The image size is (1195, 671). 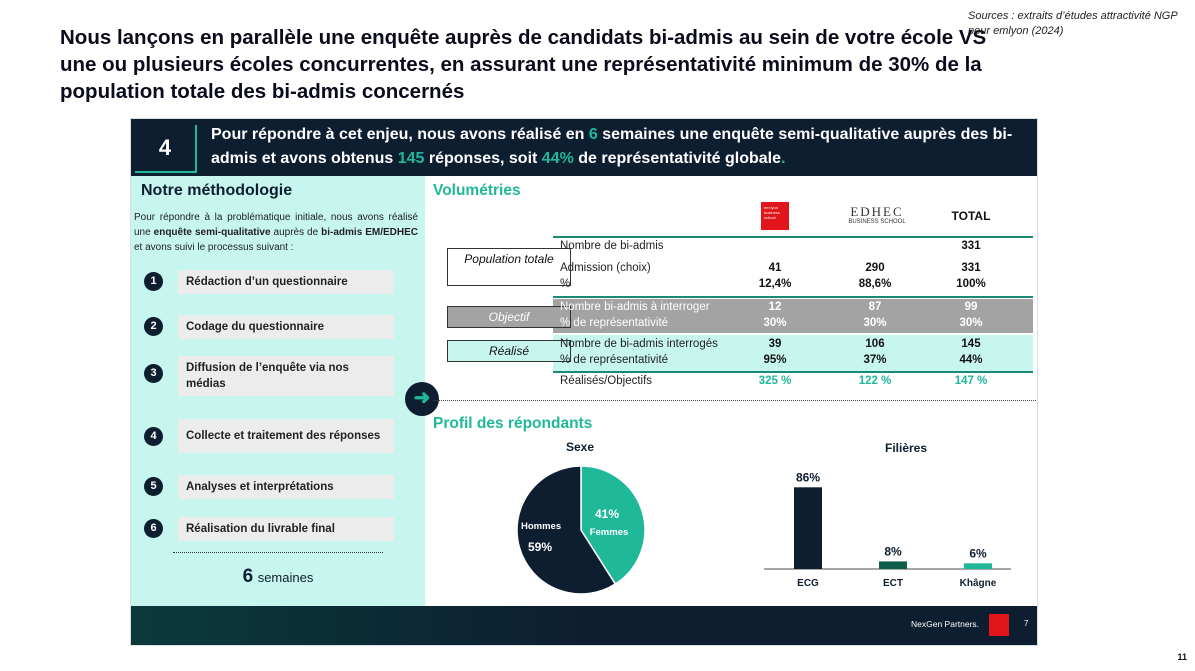 I want to click on cell-edhec: 106, so click(x=875, y=344).